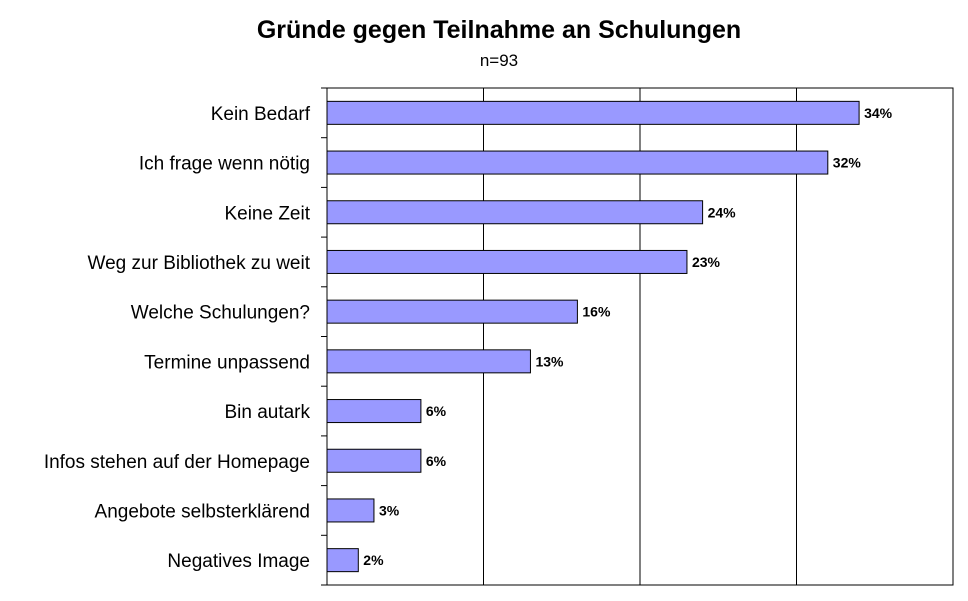 The width and height of the screenshot is (968, 601). I want to click on category-label: Angebote selbsterklärend, so click(202, 511).